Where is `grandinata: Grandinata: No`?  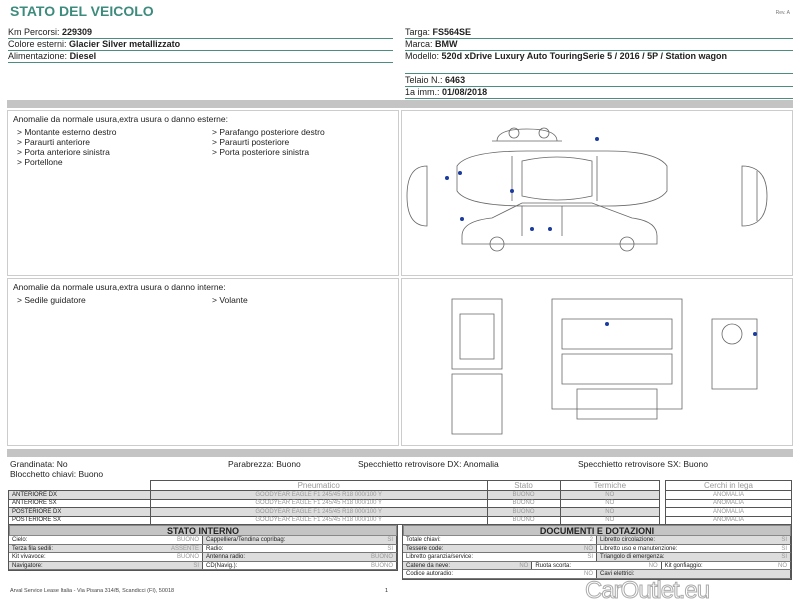 grandinata: Grandinata: No is located at coordinates (39, 464).